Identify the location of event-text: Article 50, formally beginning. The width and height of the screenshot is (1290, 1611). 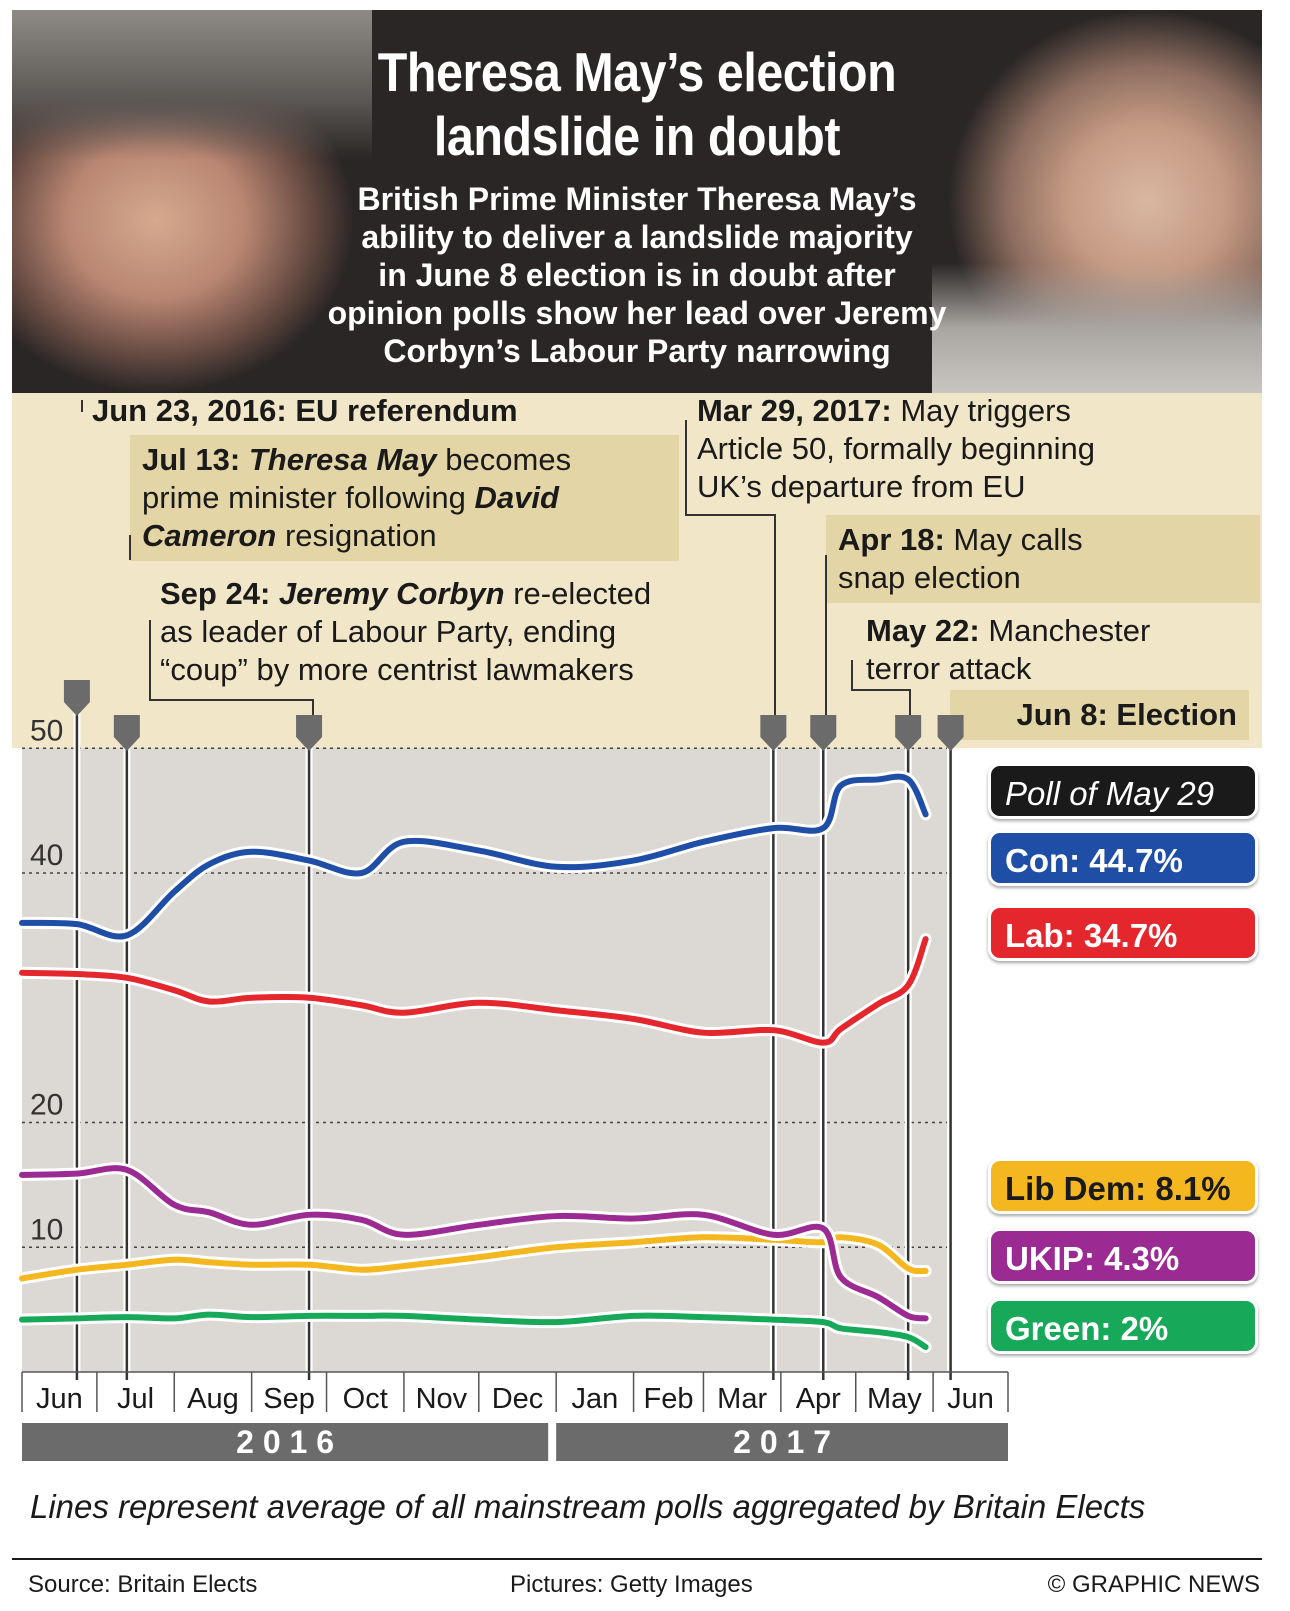
(896, 448).